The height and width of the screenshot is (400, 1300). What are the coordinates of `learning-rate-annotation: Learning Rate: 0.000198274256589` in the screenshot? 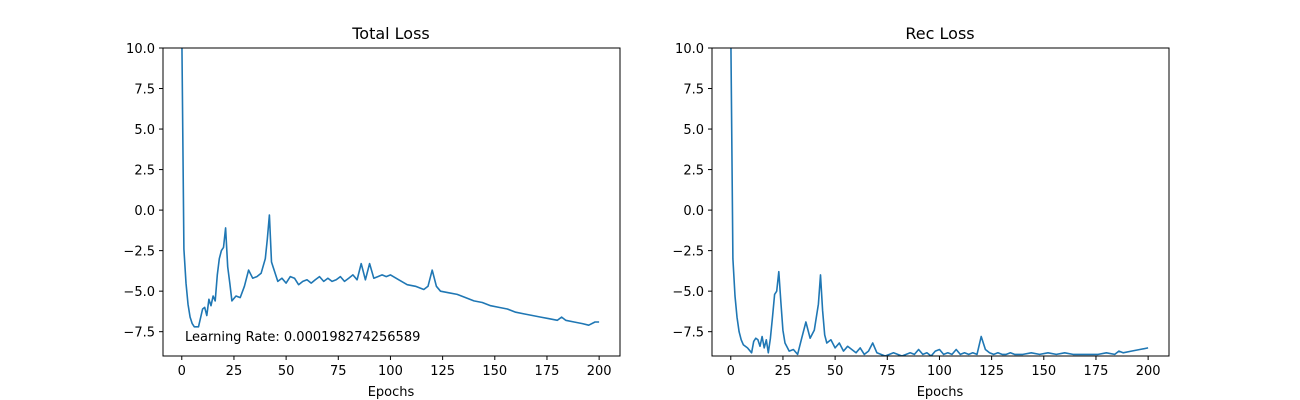 It's located at (302, 337).